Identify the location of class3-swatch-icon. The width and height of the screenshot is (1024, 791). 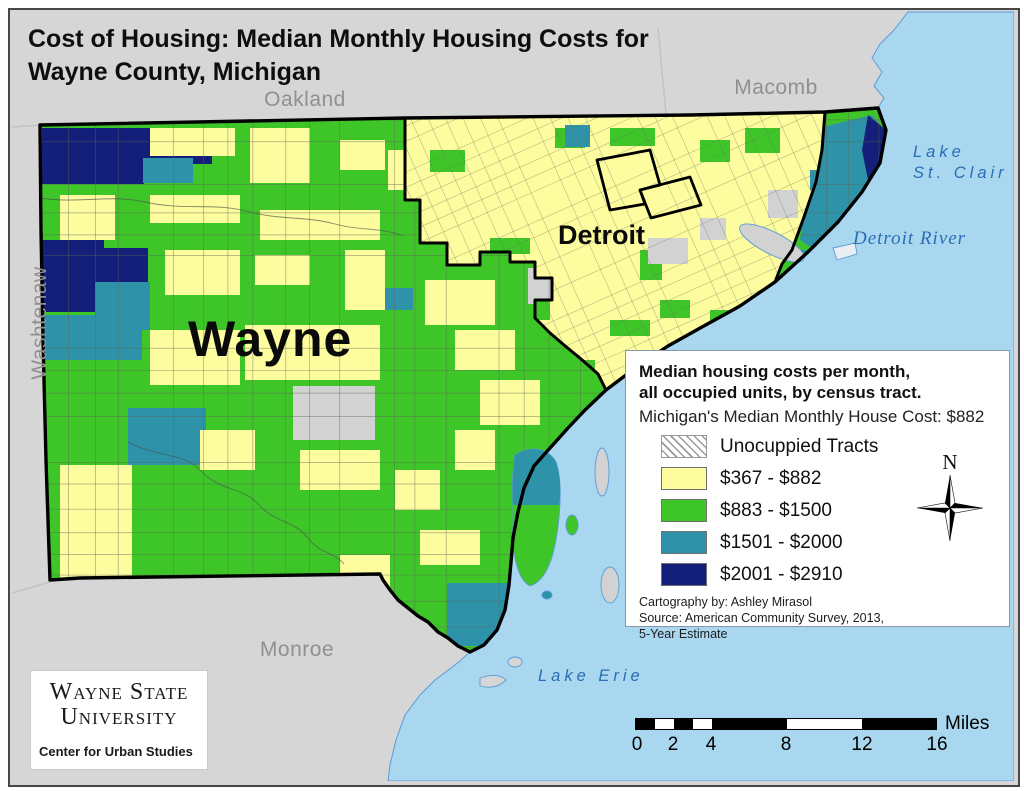
(684, 542).